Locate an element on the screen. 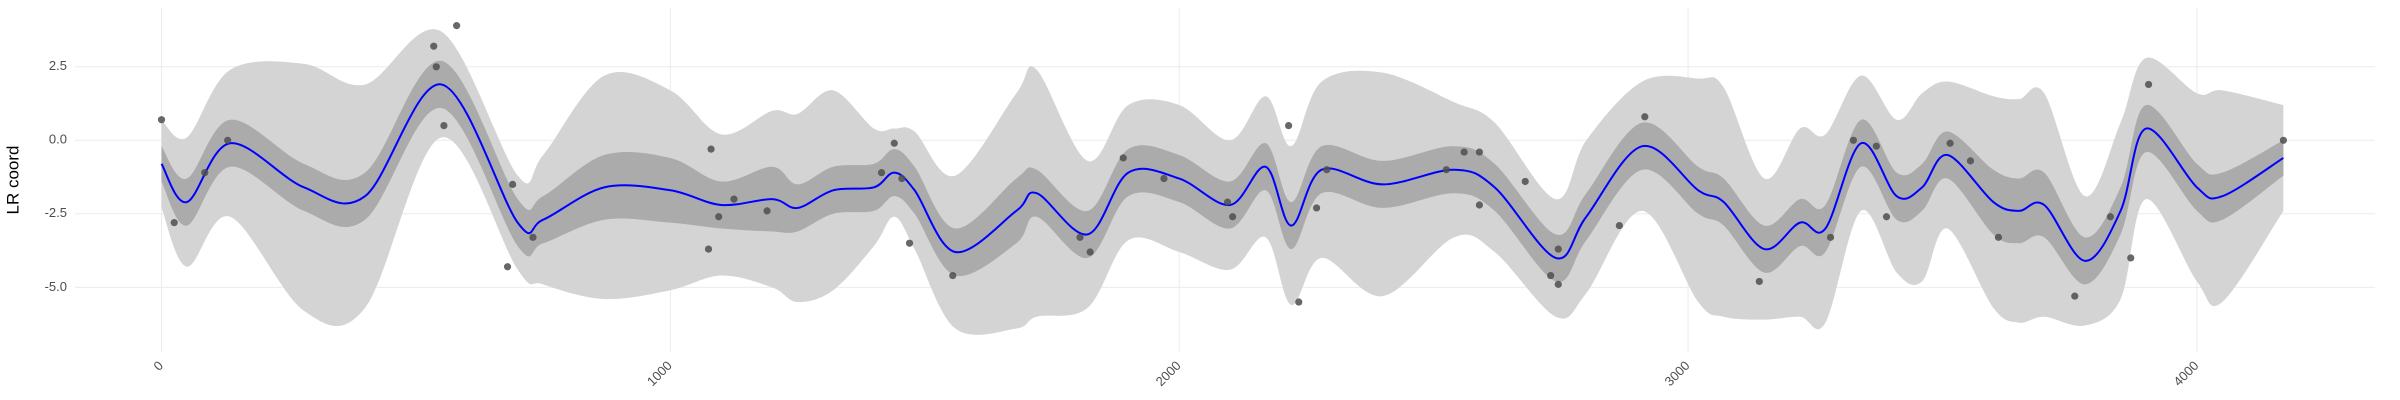 This screenshot has height=400, width=2400. x-tick-label: 4000 is located at coordinates (2185, 373).